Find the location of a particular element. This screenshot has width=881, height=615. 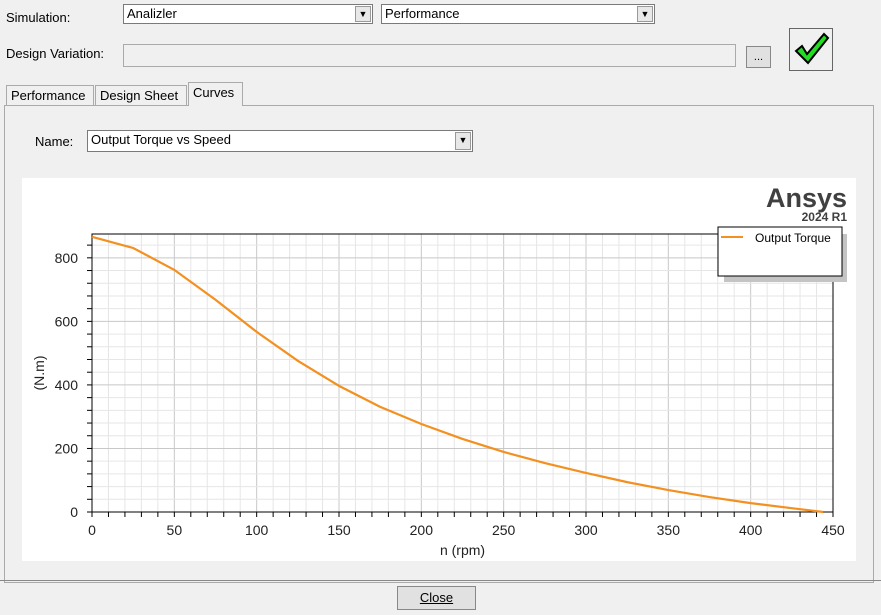

y-tick-label: 600 is located at coordinates (67, 321).